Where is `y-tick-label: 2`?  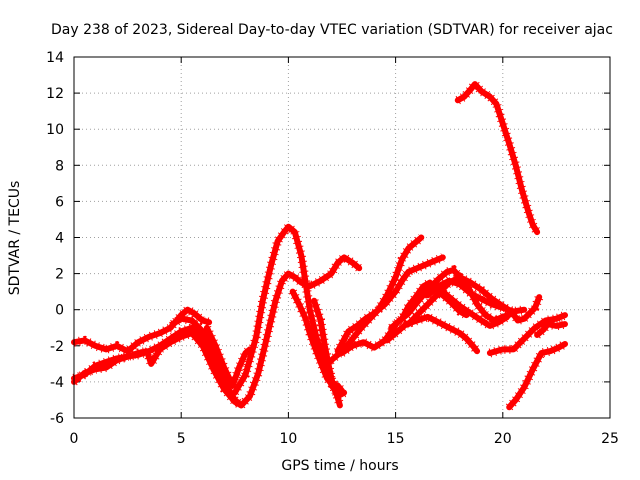 y-tick-label: 2 is located at coordinates (59, 275).